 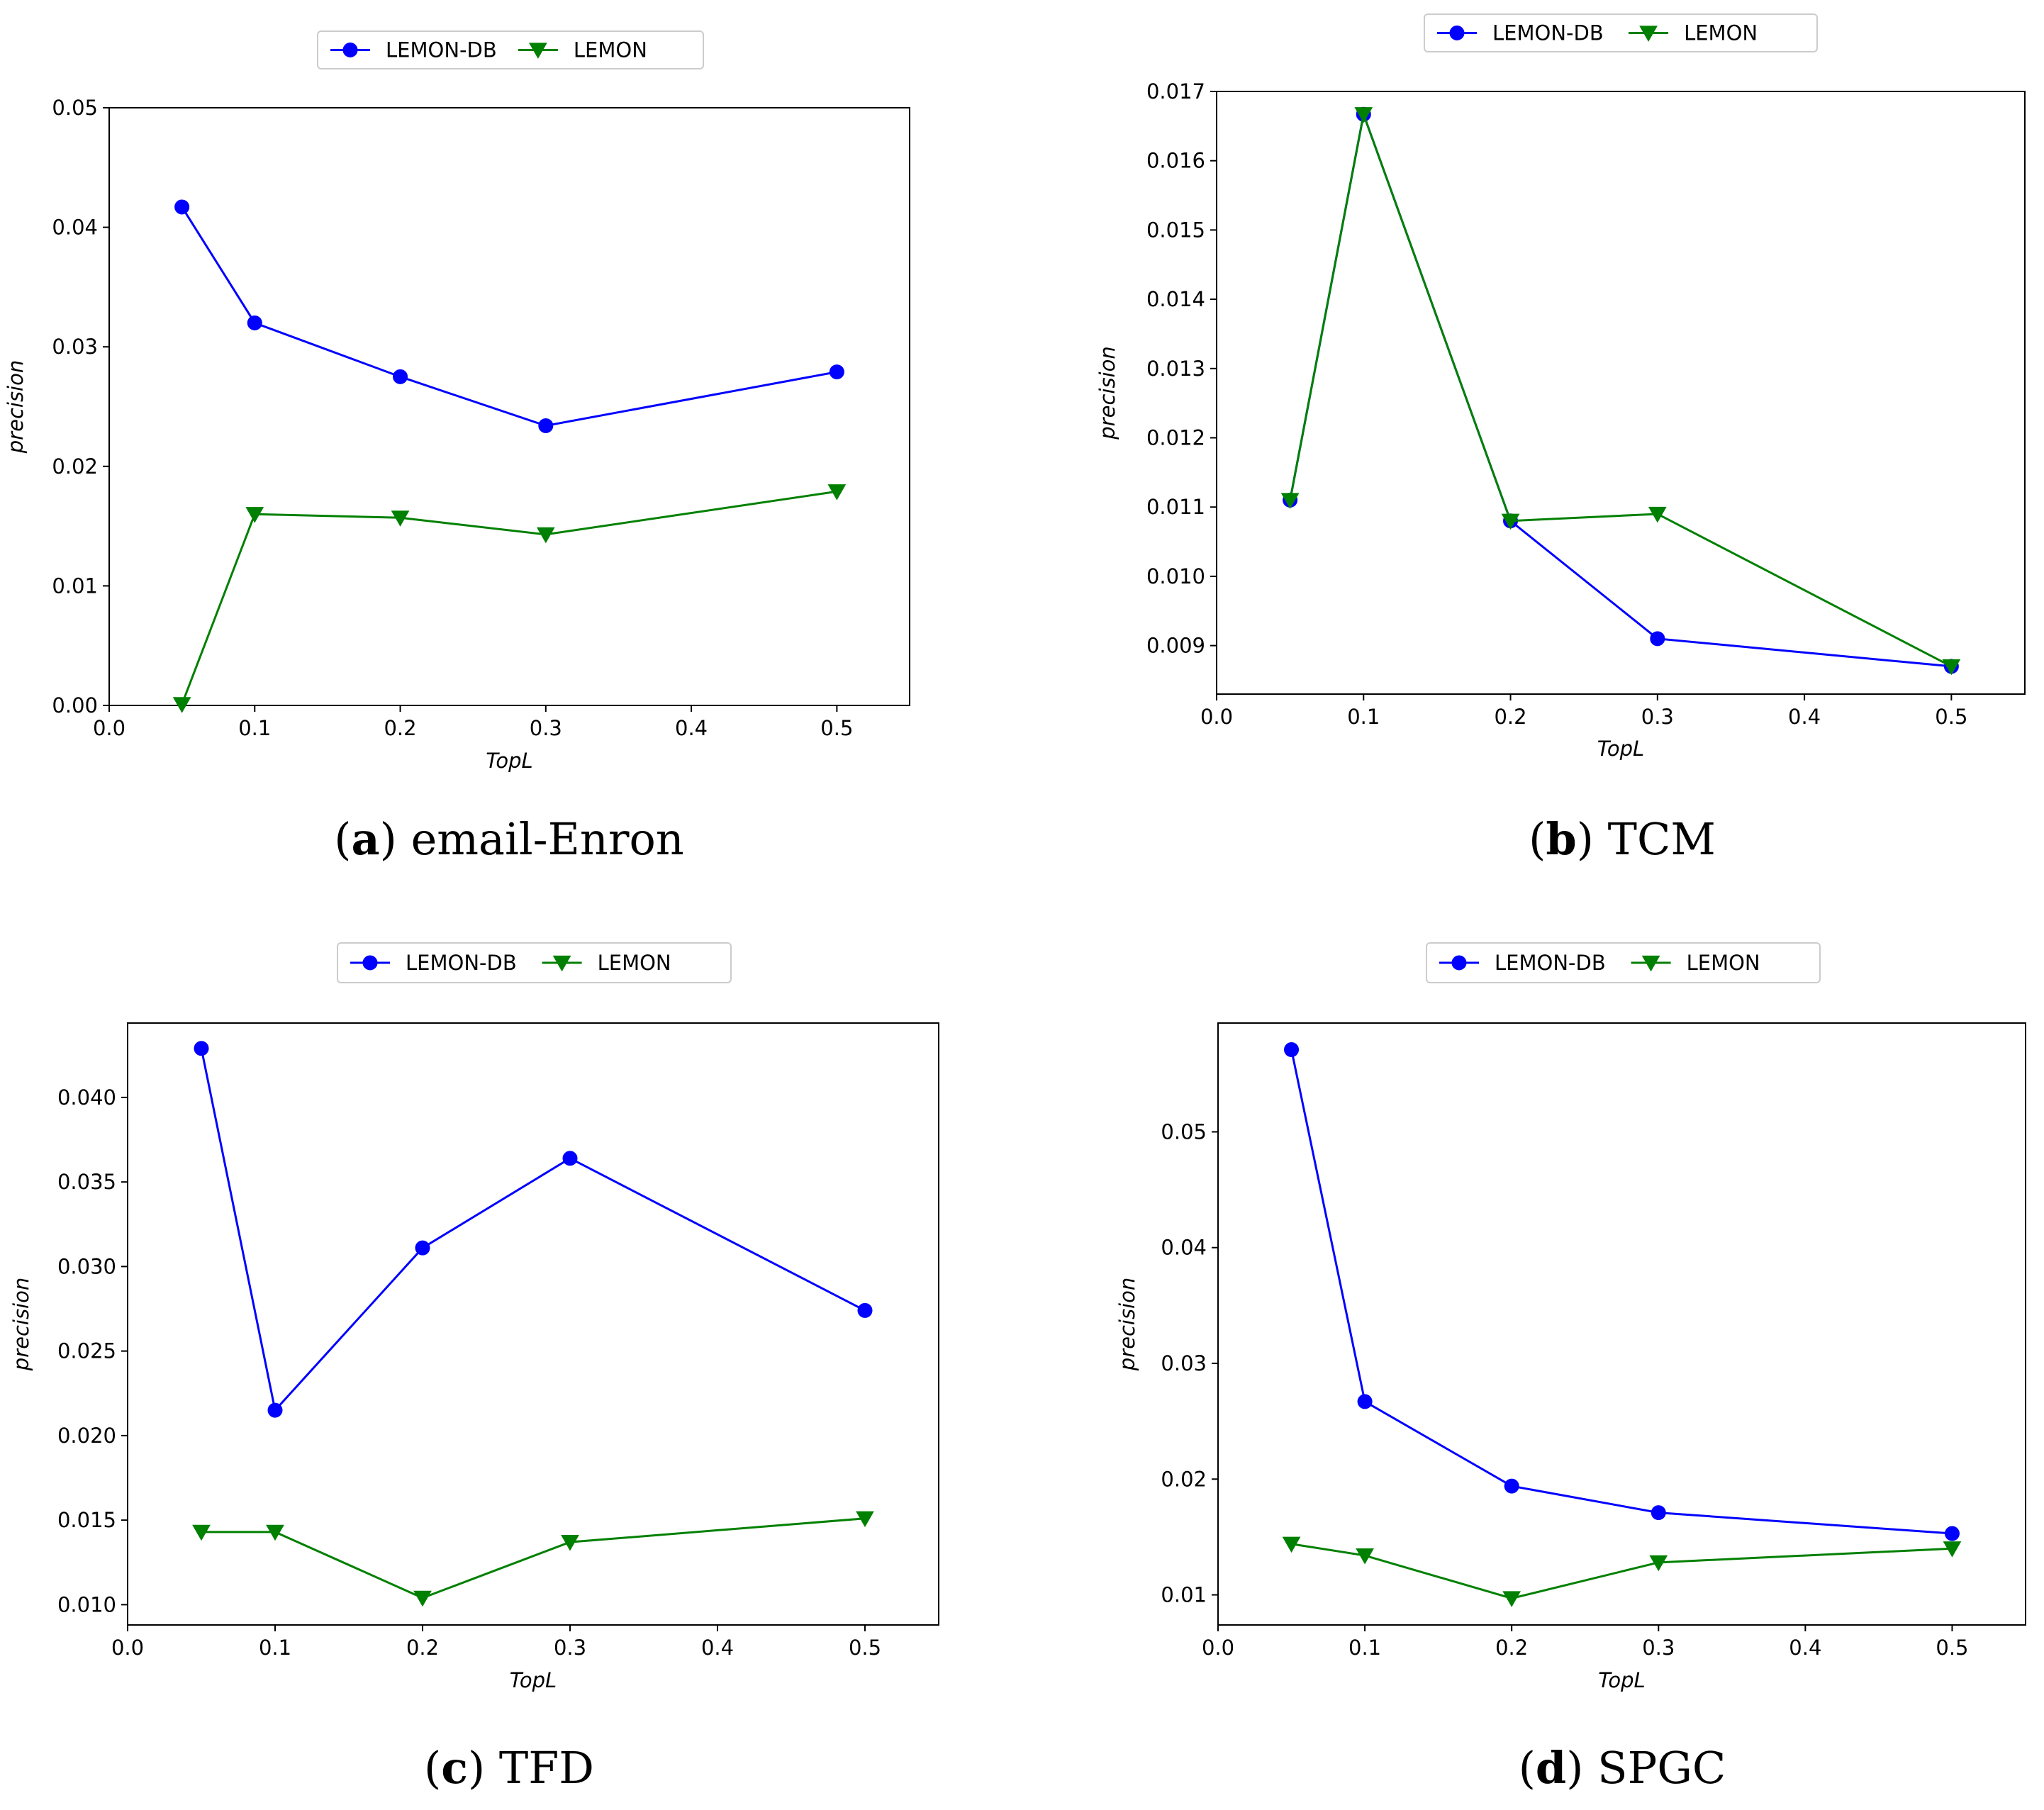 What do you see at coordinates (1175, 369) in the screenshot?
I see `y-tick-label: 0.013` at bounding box center [1175, 369].